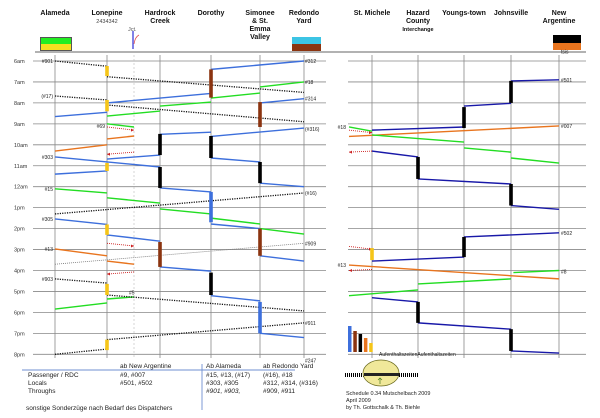  What do you see at coordinates (310, 362) in the screenshot?
I see `train-number-label: #247` at bounding box center [310, 362].